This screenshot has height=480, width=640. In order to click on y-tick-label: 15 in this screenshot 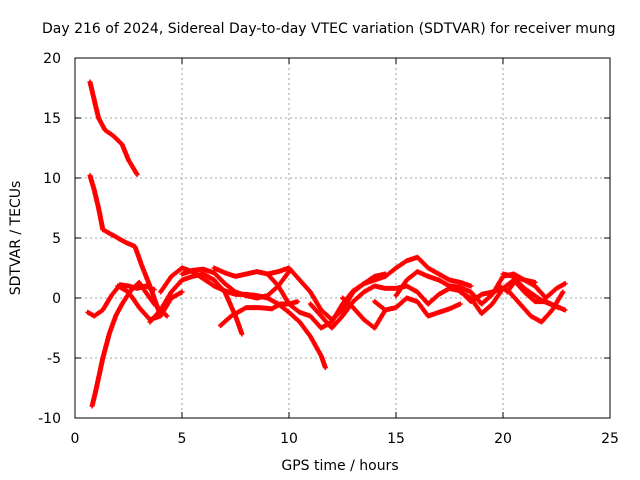, I will do `click(52, 119)`.